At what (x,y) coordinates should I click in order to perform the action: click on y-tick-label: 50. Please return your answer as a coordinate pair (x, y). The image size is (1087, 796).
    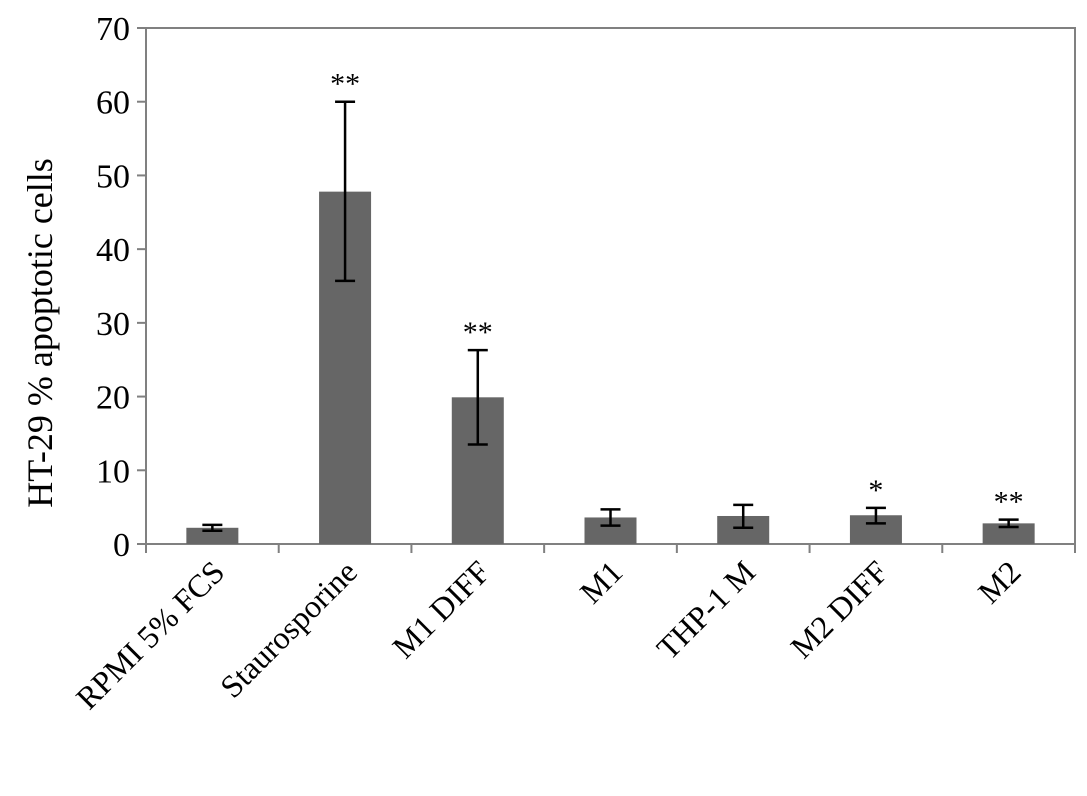
    Looking at the image, I should click on (113, 176).